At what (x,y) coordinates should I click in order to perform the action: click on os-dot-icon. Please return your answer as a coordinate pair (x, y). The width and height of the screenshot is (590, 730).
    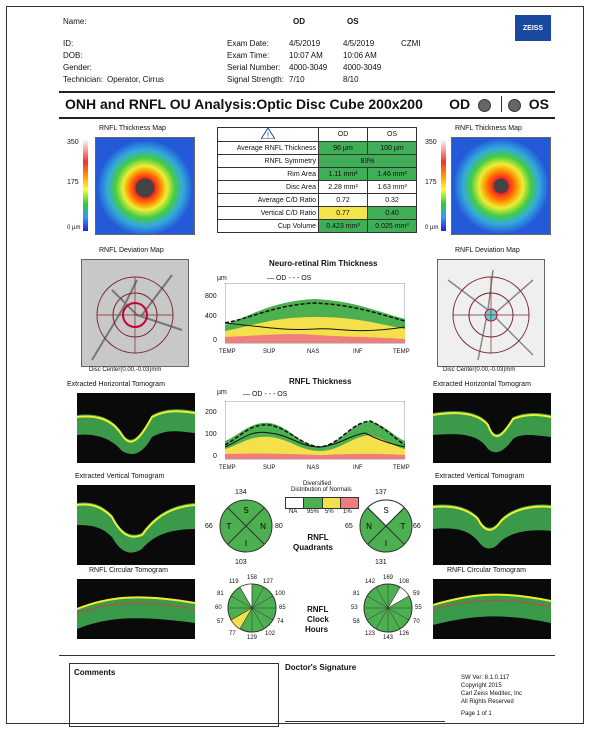
    Looking at the image, I should click on (514, 105).